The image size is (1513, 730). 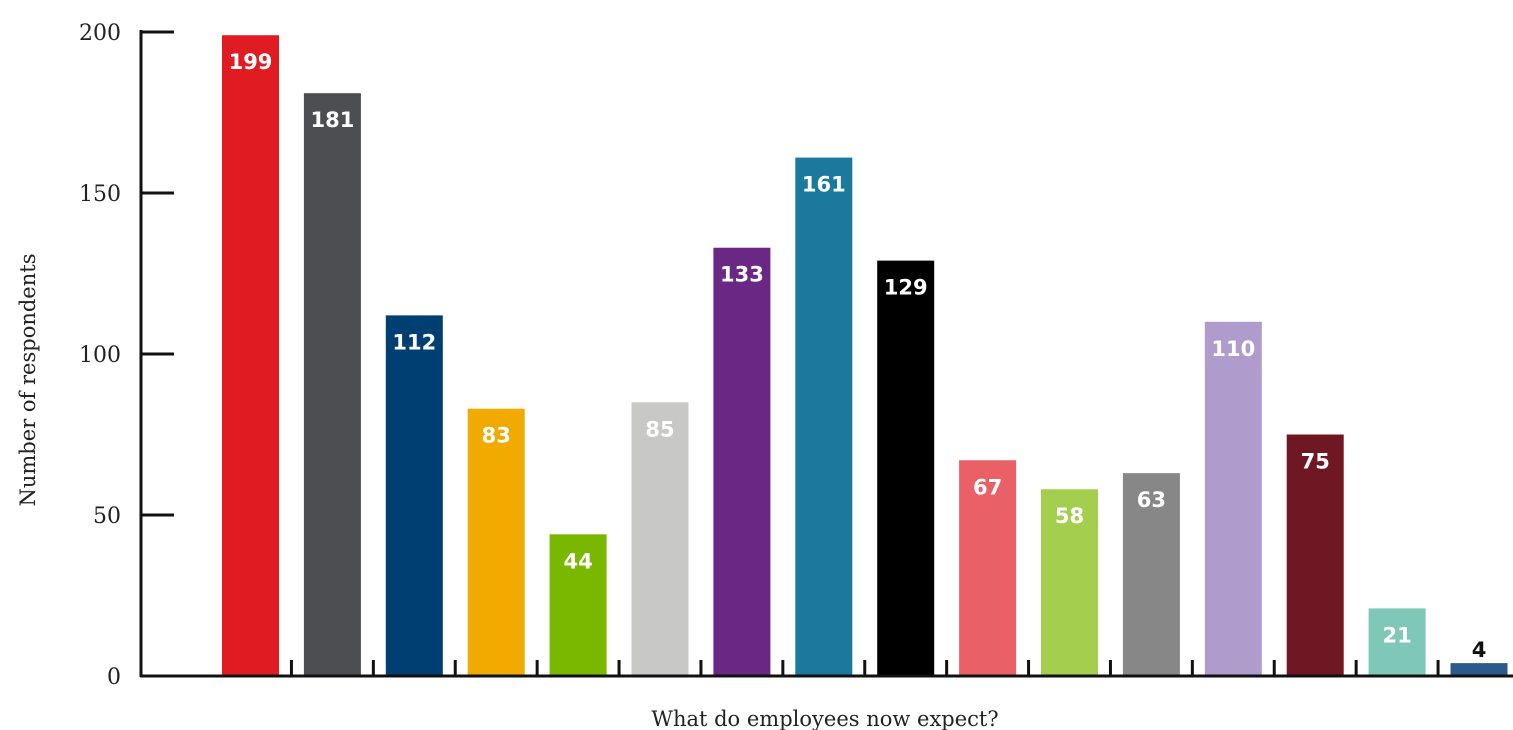 I want to click on x-axis-title: What do employees now expect?, so click(x=824, y=718).